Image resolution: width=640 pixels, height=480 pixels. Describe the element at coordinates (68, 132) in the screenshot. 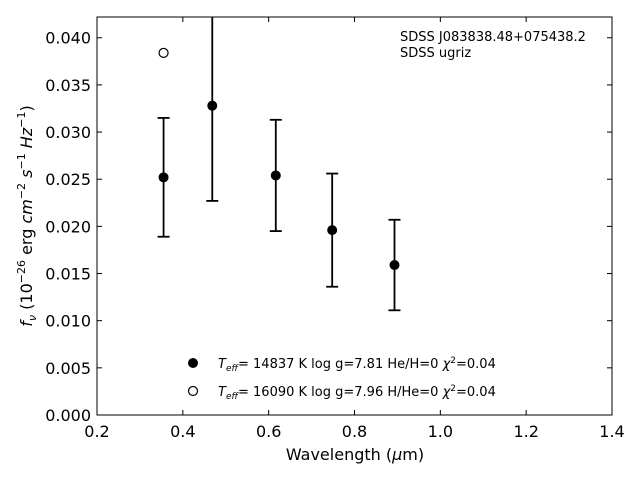

I see `y-tick-label: 0.030` at that location.